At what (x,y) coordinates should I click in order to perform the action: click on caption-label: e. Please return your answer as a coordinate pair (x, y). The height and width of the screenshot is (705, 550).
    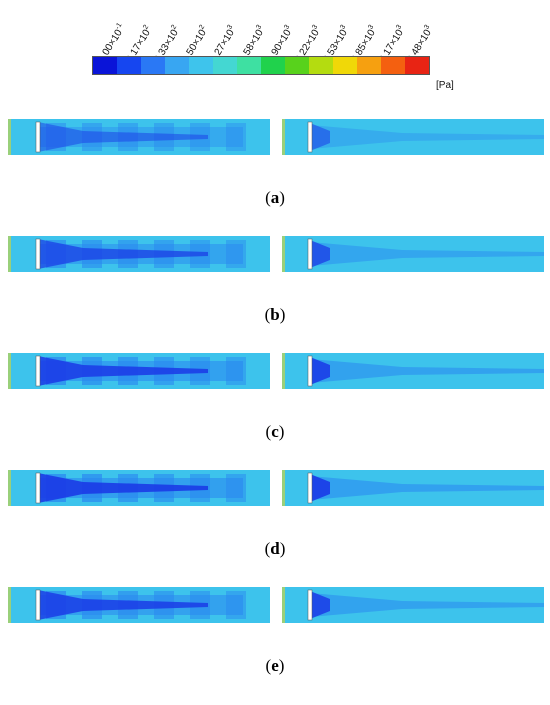
    Looking at the image, I should click on (275, 665).